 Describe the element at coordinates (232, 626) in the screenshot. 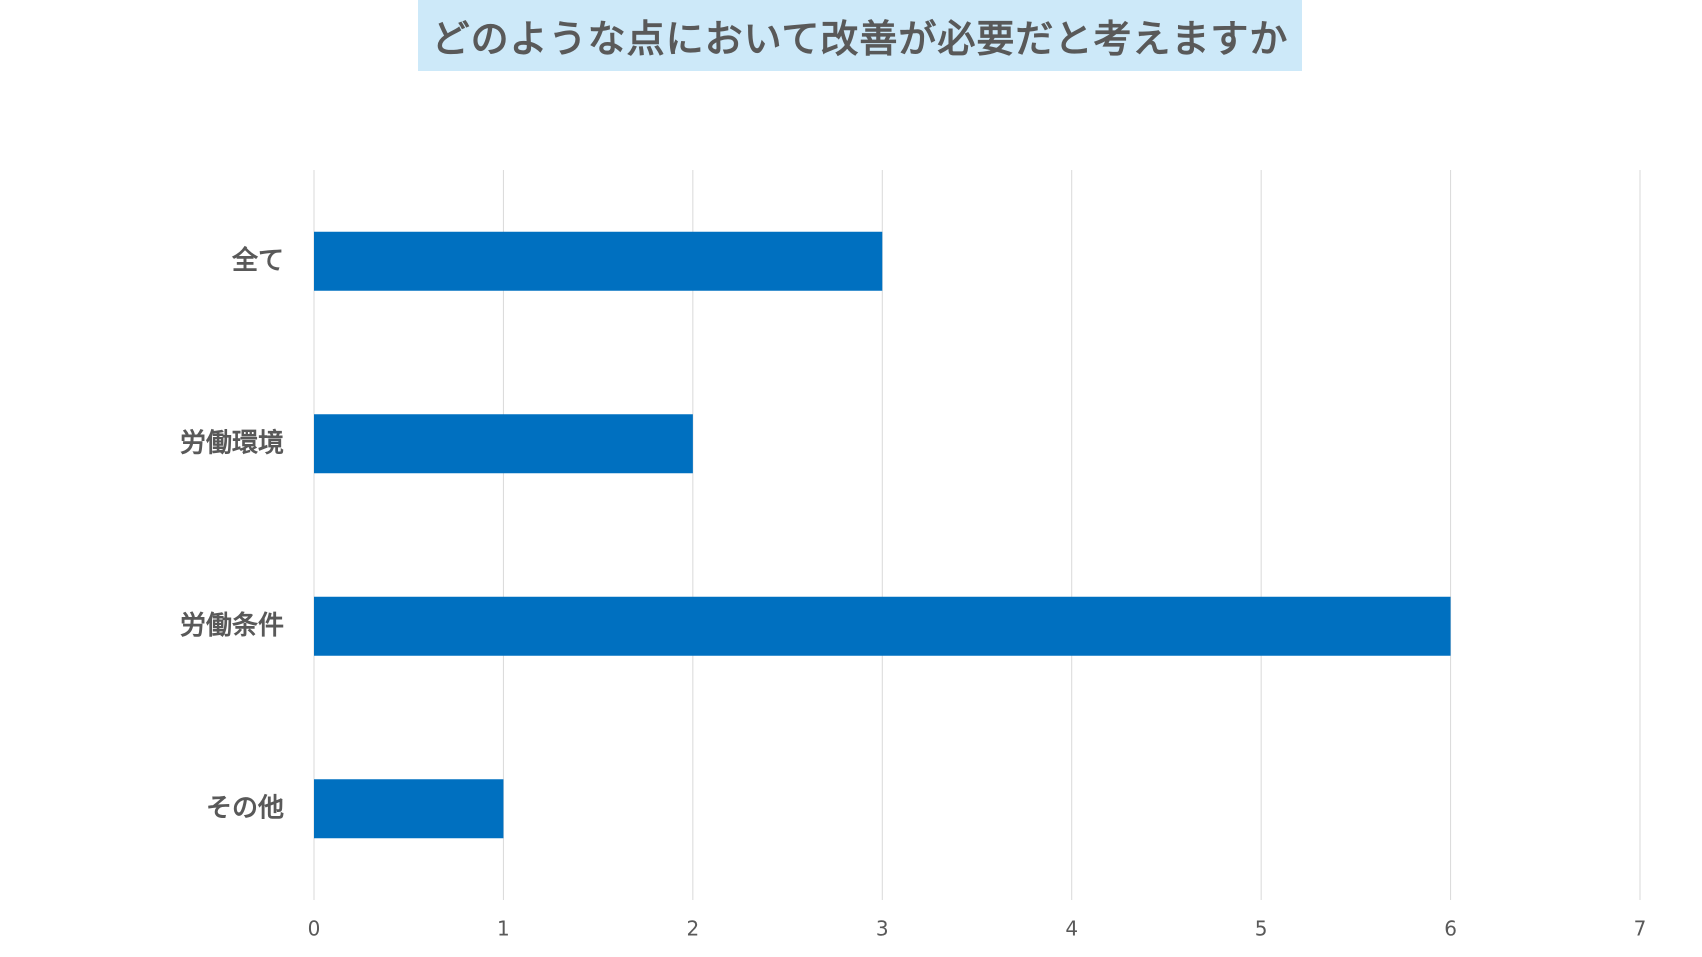

I see `category-label-2: 労働条件` at that location.